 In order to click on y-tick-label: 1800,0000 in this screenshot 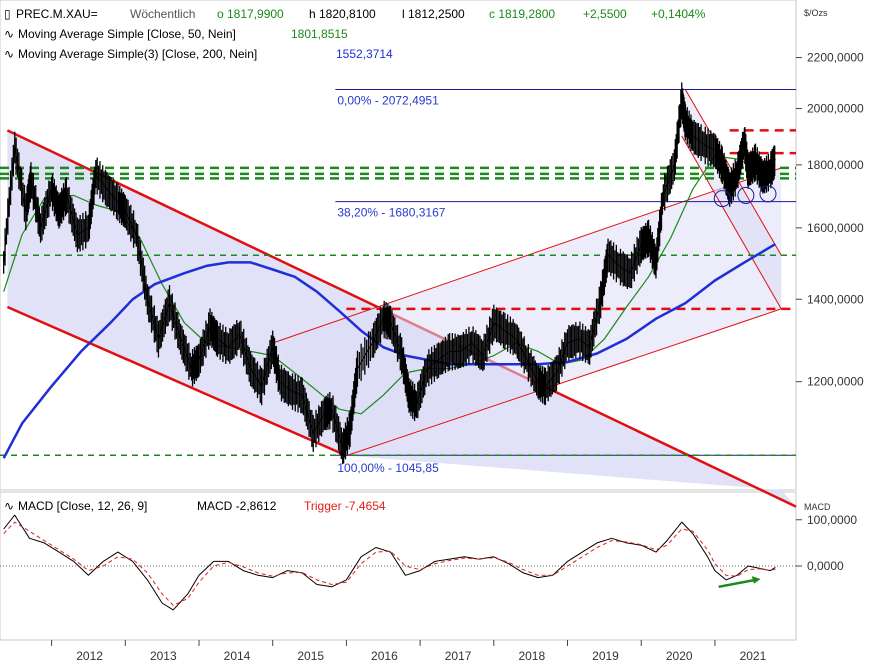, I will do `click(835, 165)`.